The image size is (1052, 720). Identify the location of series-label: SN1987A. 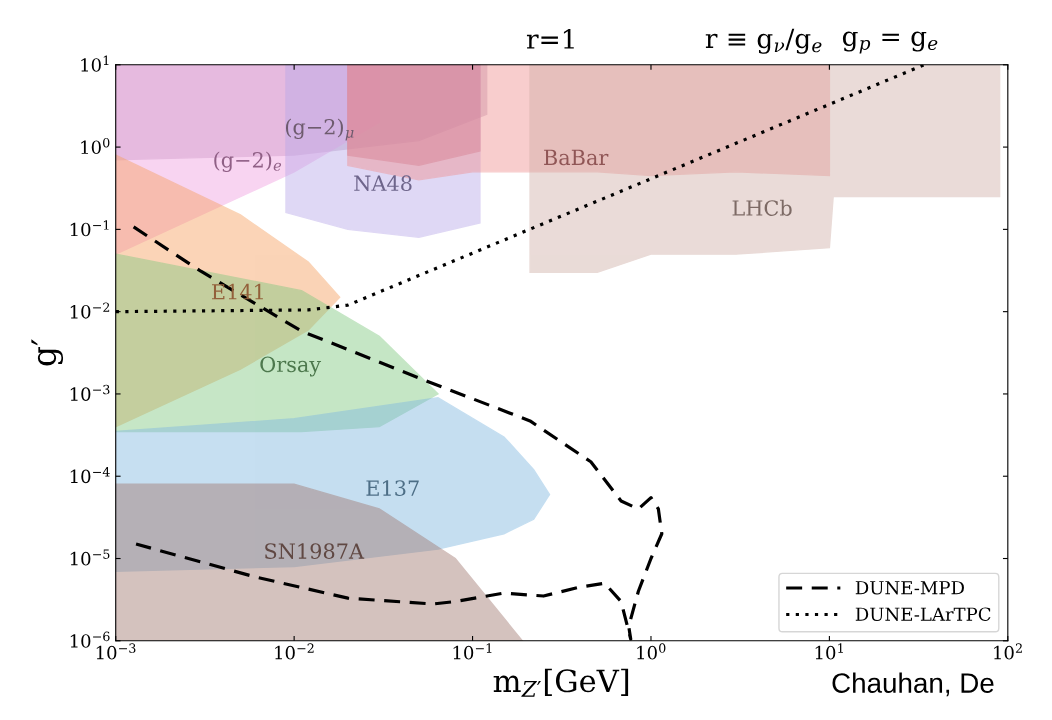
(315, 551).